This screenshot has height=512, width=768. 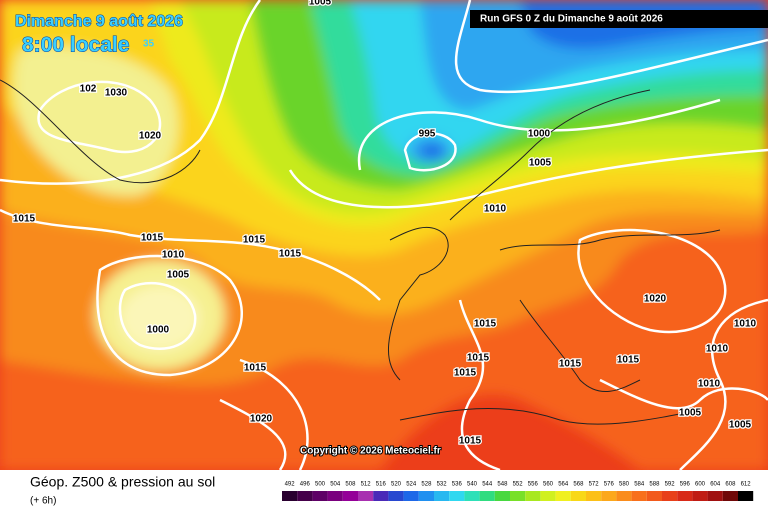 What do you see at coordinates (381, 485) in the screenshot?
I see `legend-label: 516` at bounding box center [381, 485].